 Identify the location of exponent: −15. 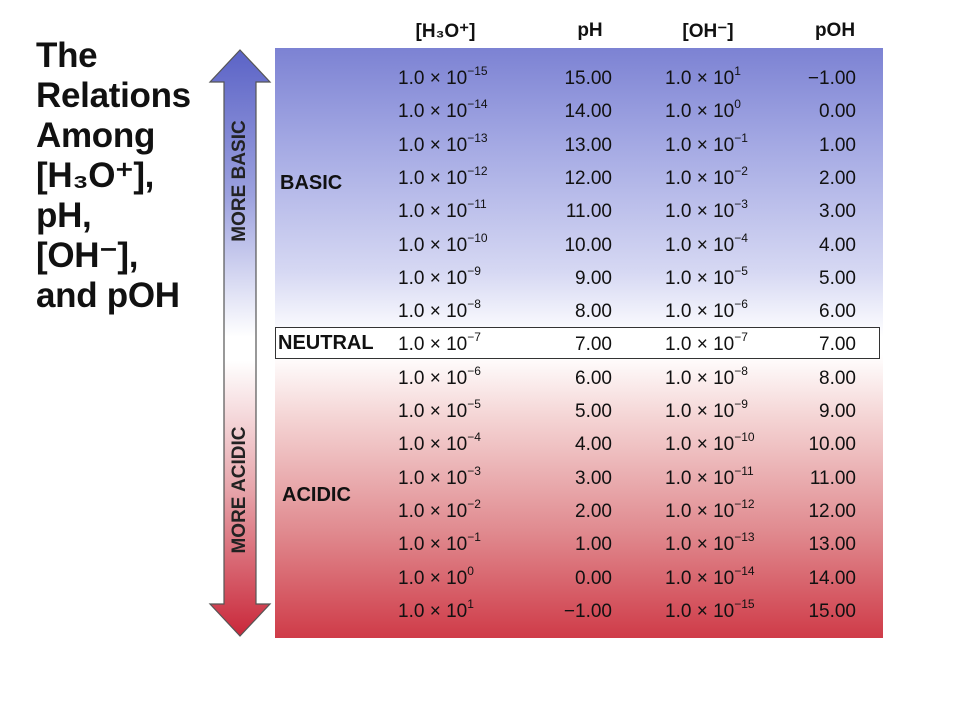
(477, 71).